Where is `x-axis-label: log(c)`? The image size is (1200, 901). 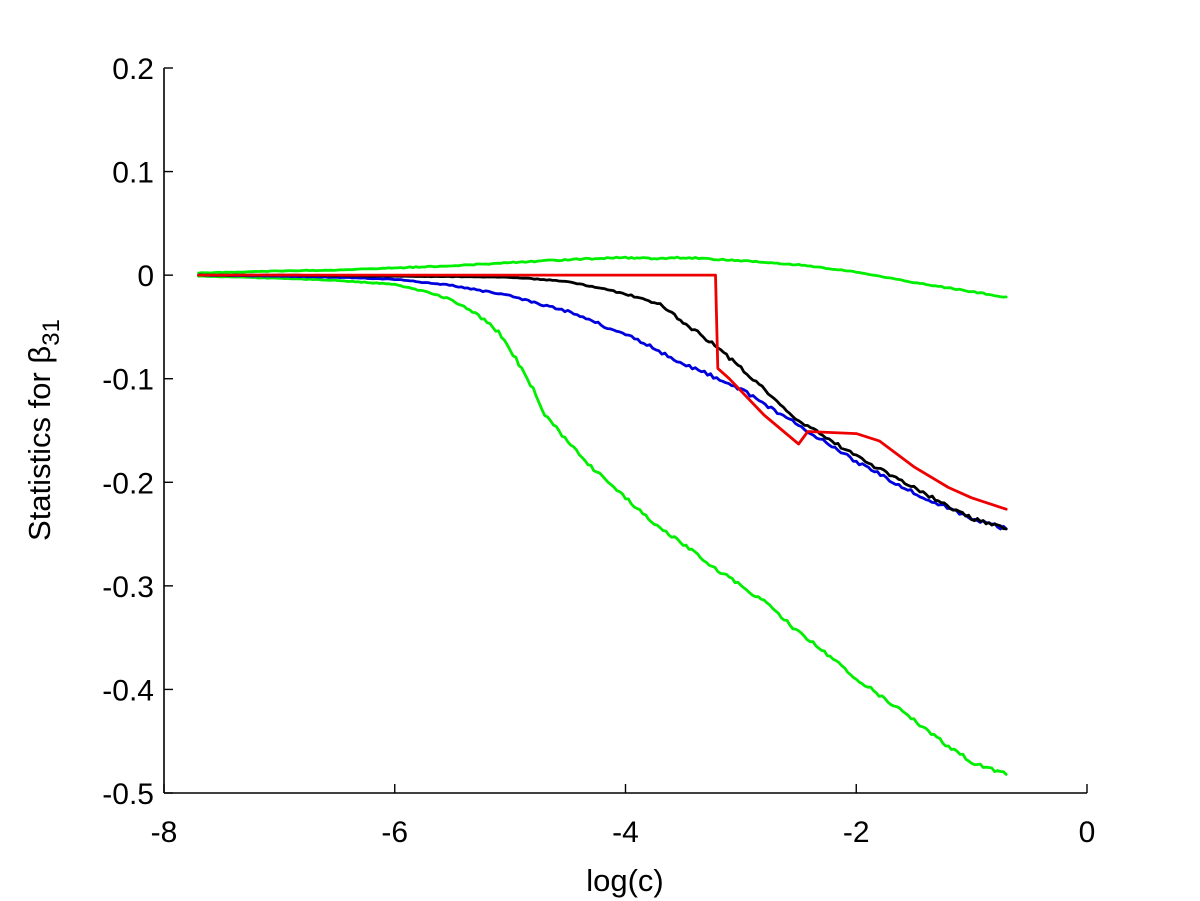
x-axis-label: log(c) is located at coordinates (625, 880).